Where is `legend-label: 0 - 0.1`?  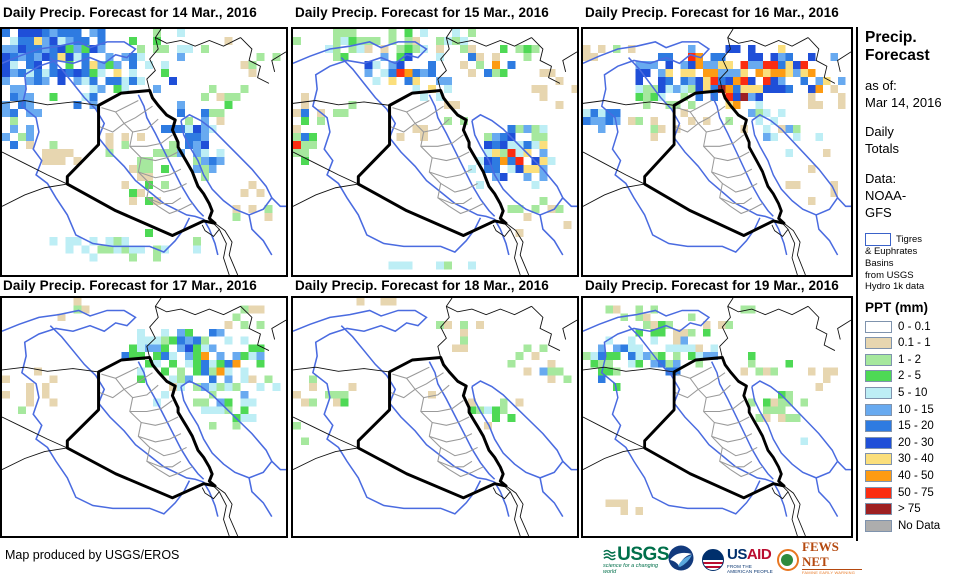
legend-label: 0 - 0.1 is located at coordinates (914, 326).